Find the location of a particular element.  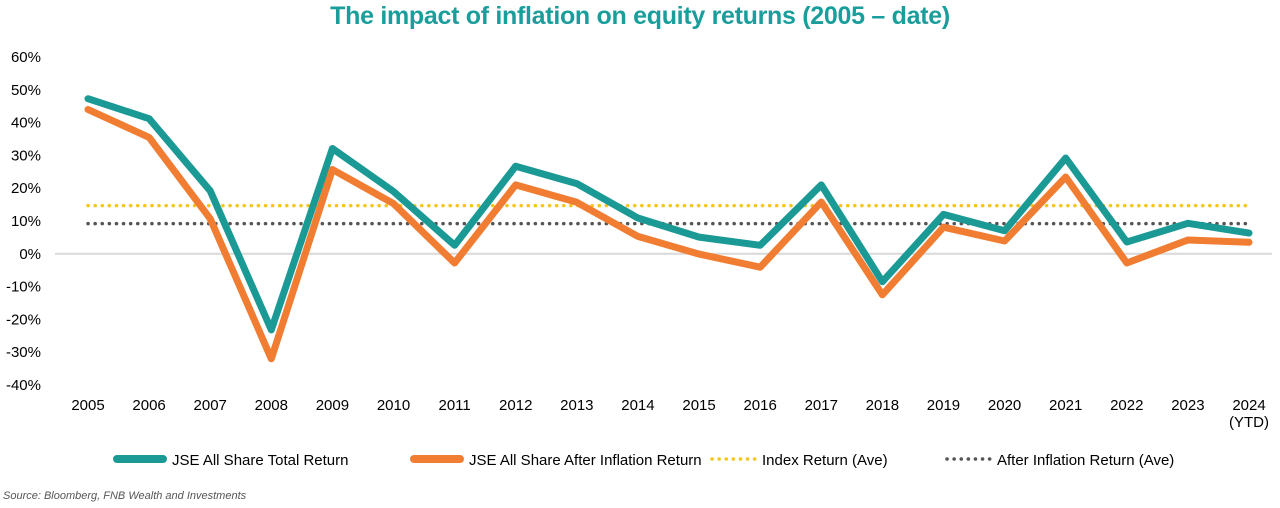

x-tick-label: 2017 is located at coordinates (821, 405).